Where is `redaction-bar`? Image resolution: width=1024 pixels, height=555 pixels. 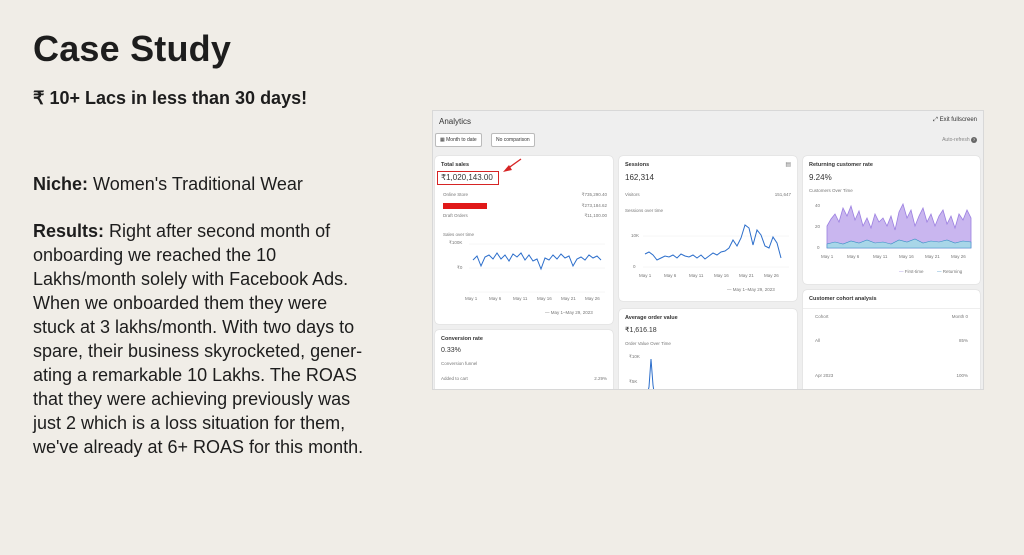 redaction-bar is located at coordinates (465, 206).